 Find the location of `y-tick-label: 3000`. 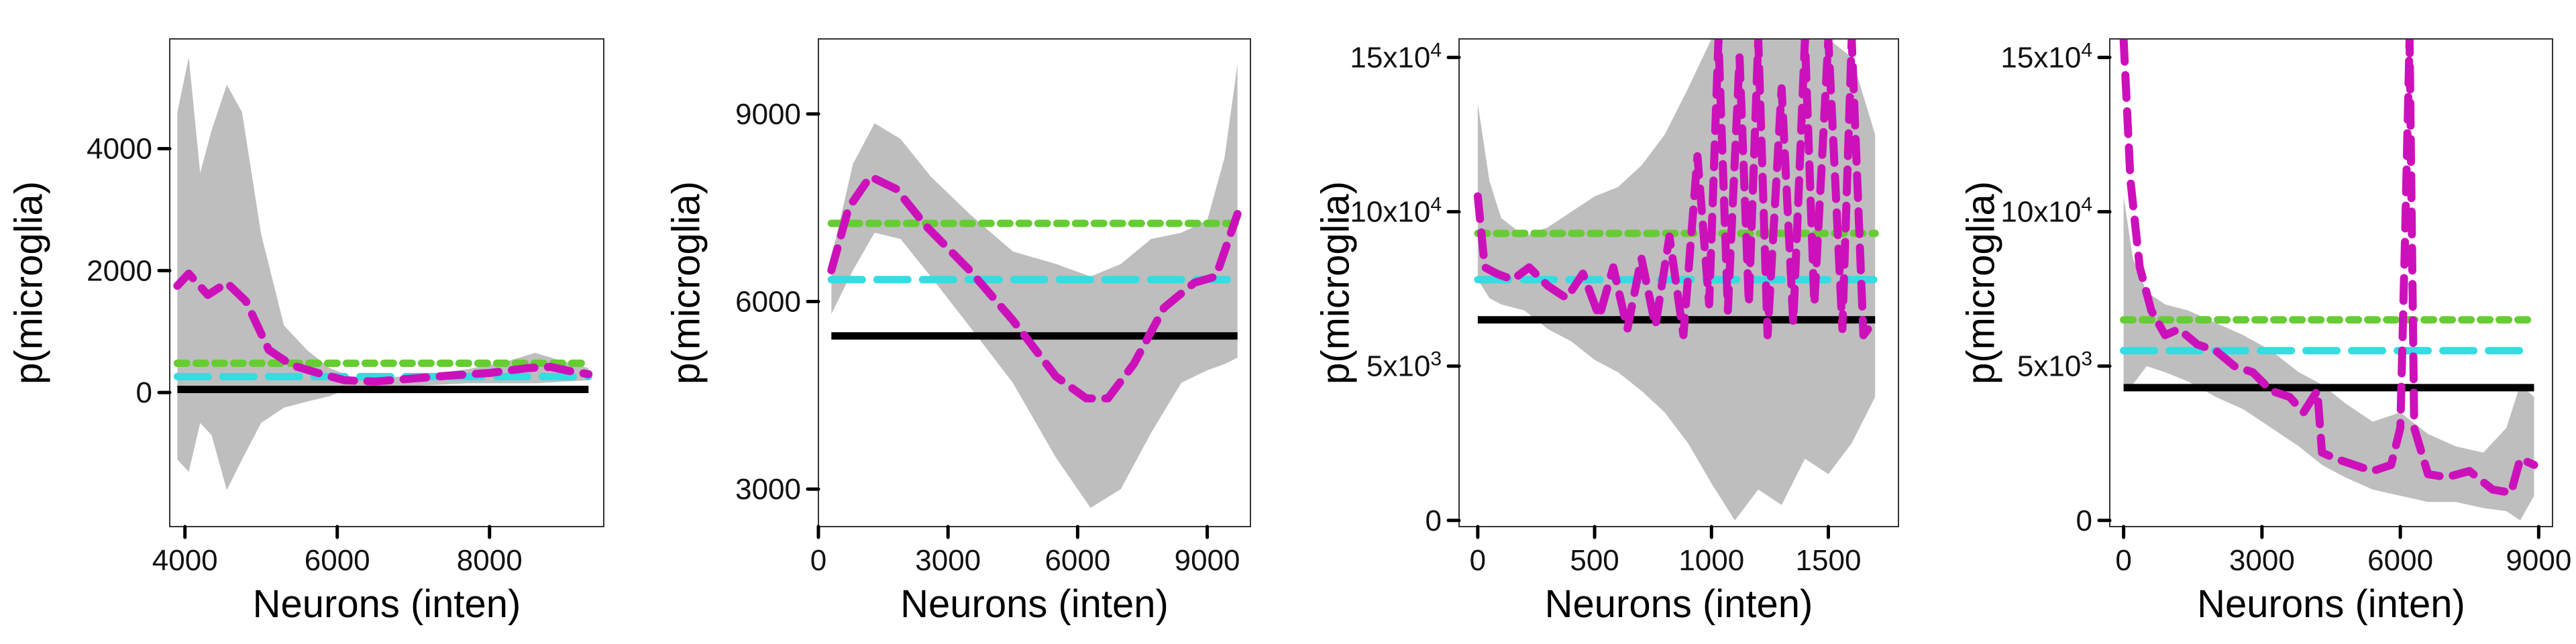

y-tick-label: 3000 is located at coordinates (768, 489).